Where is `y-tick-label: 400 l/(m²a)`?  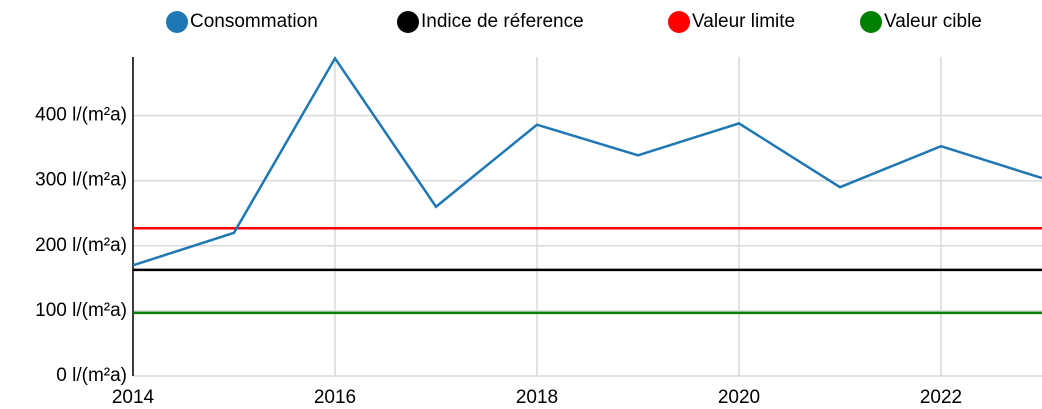 y-tick-label: 400 l/(m²a) is located at coordinates (81, 115).